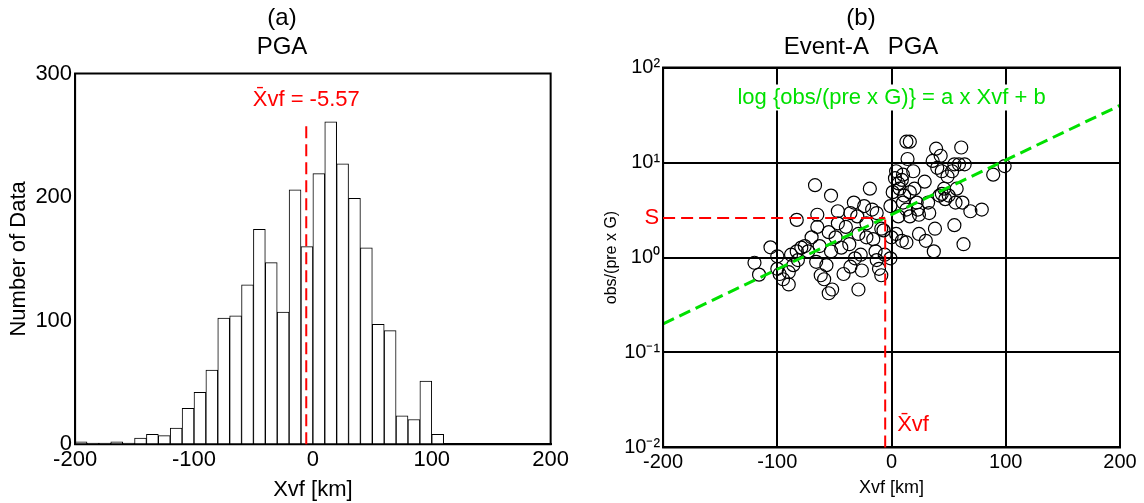 The width and height of the screenshot is (1144, 503). What do you see at coordinates (642, 350) in the screenshot?
I see `y-tick-label: 10⁻¹` at bounding box center [642, 350].